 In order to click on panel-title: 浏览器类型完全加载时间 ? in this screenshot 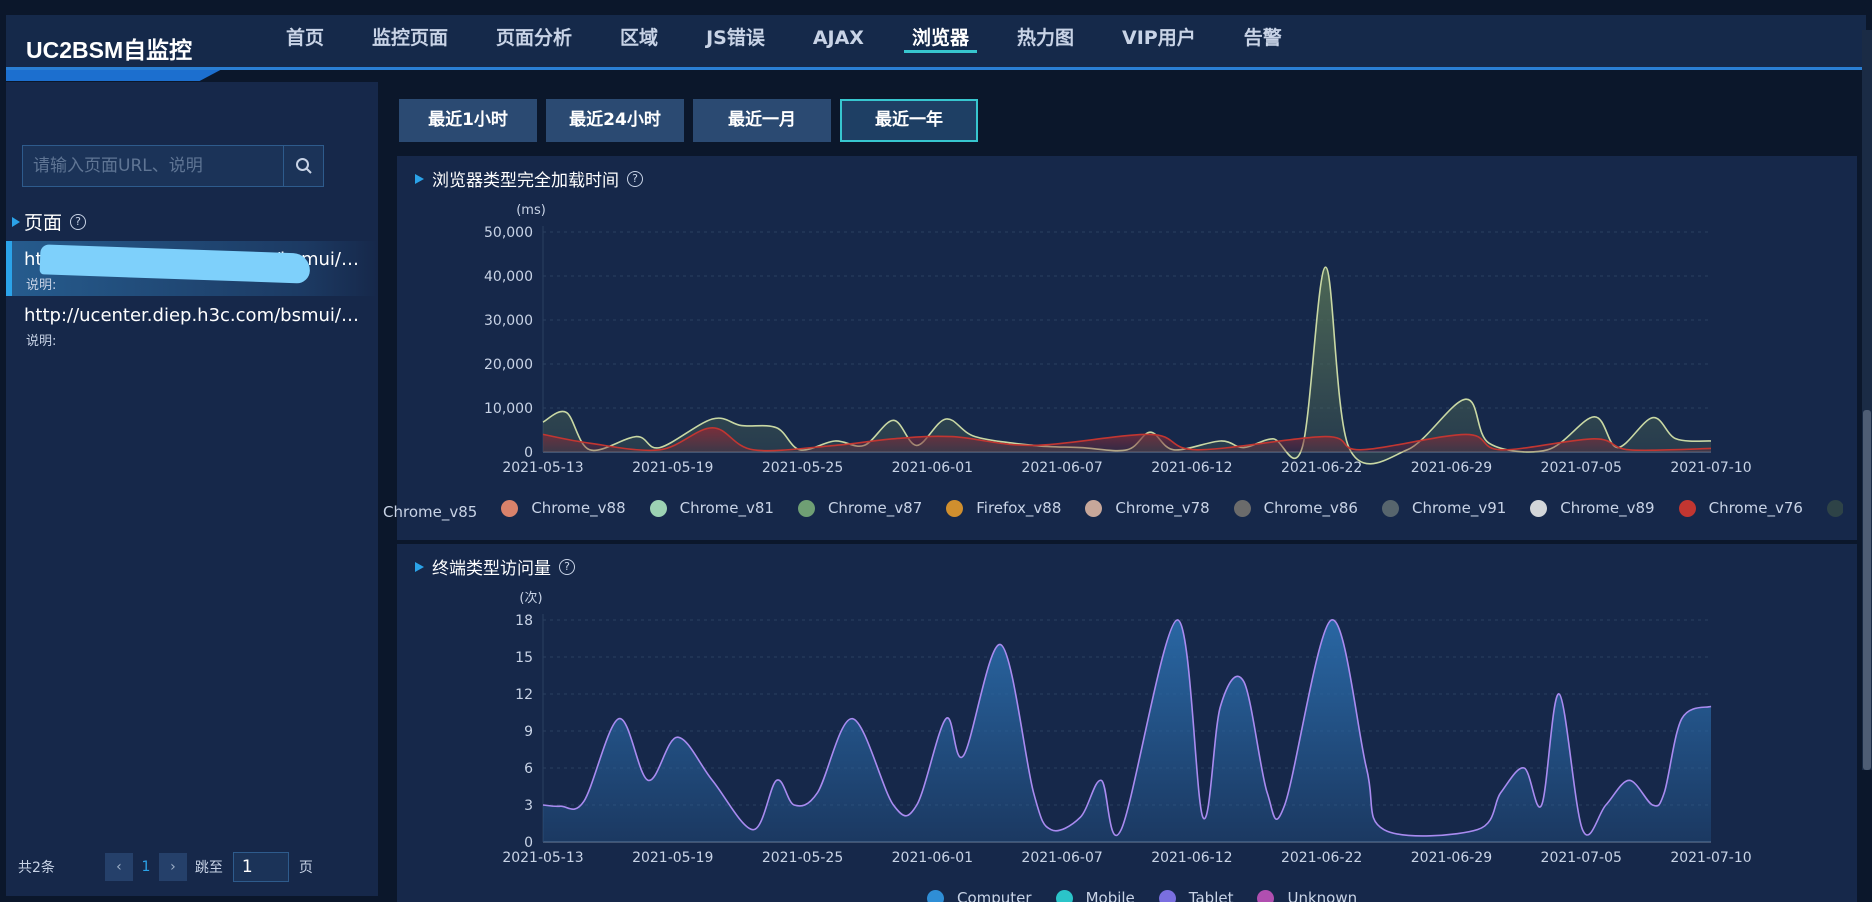, I will do `click(529, 178)`.